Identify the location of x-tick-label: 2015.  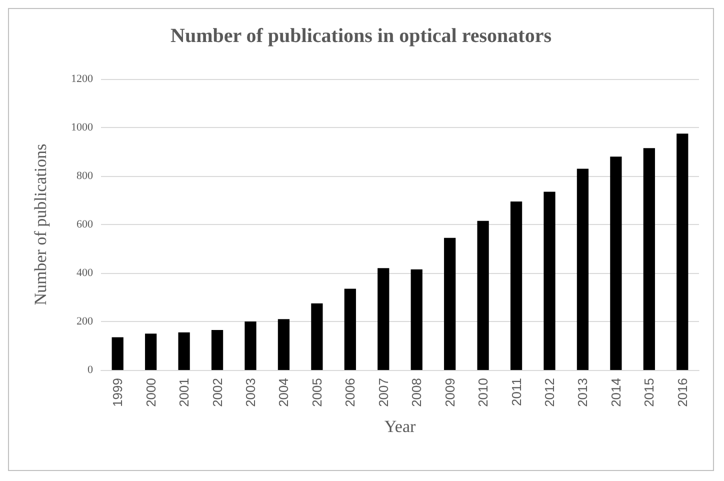
(649, 392).